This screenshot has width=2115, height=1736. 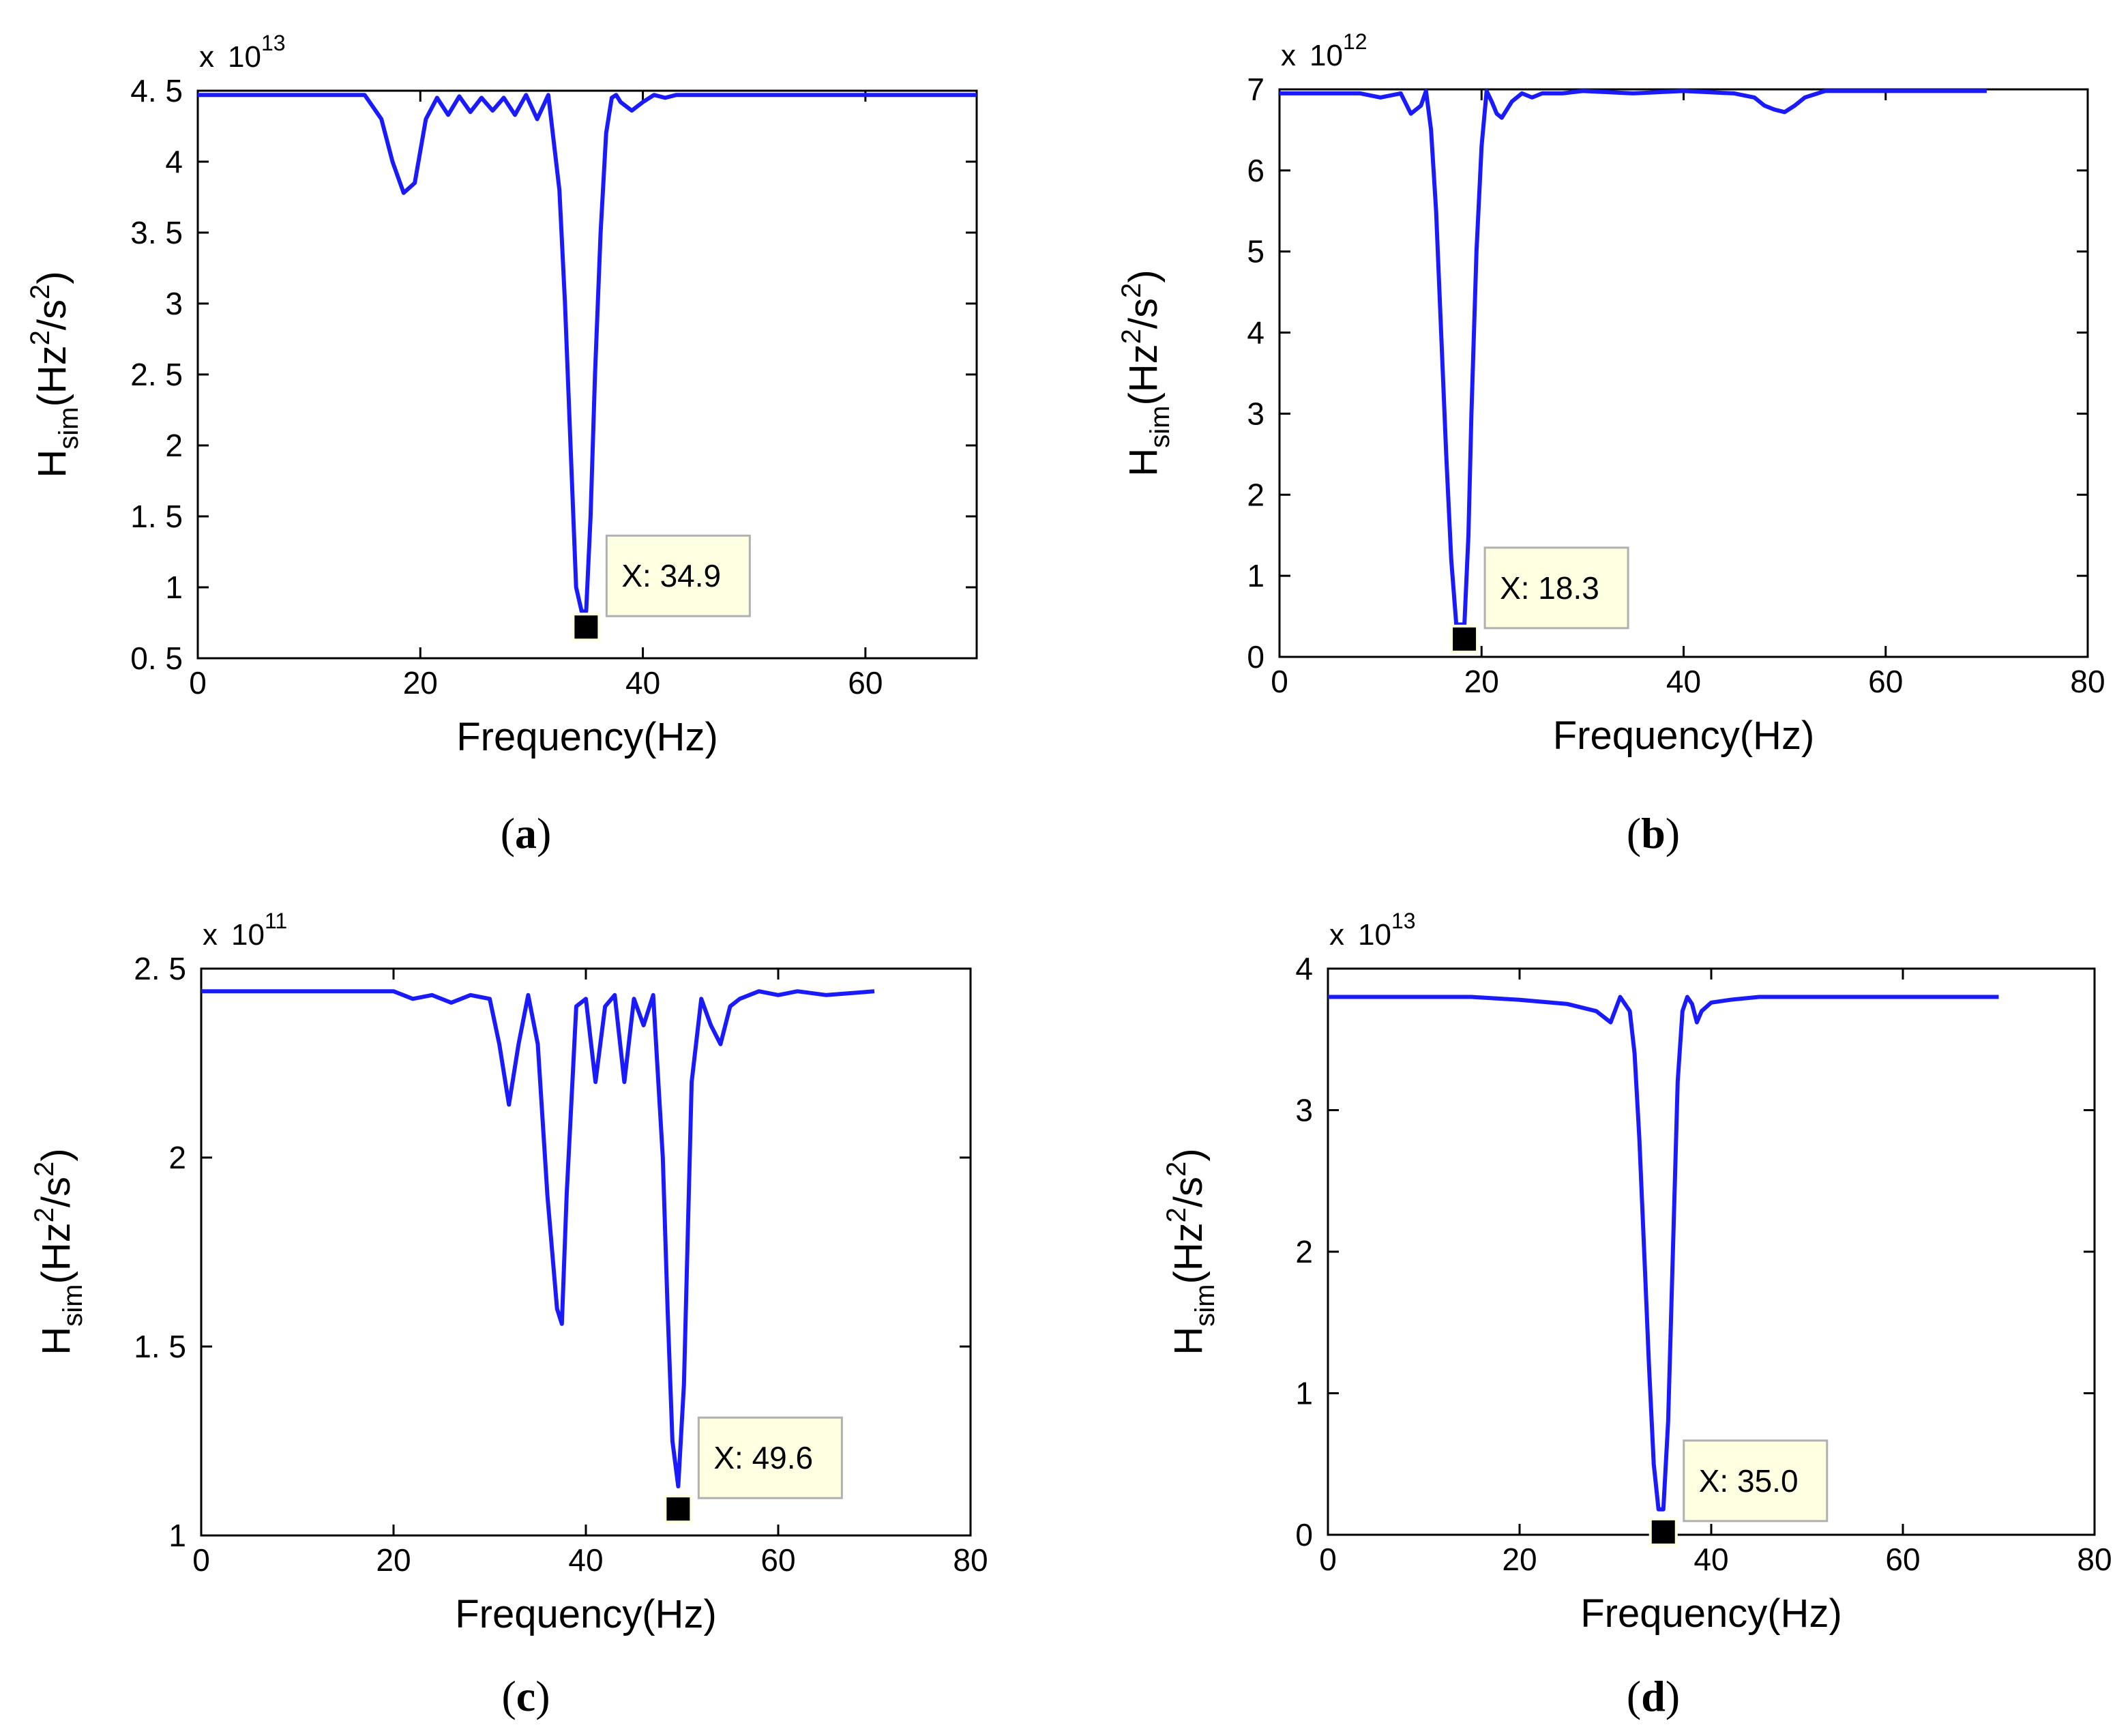 What do you see at coordinates (156, 516) in the screenshot?
I see `y-tick-label: 1. 5` at bounding box center [156, 516].